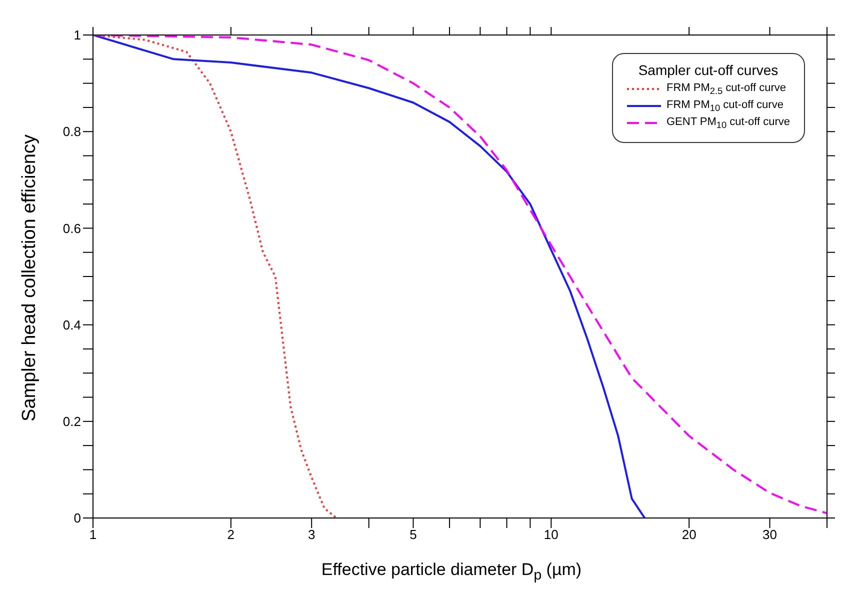  Describe the element at coordinates (312, 534) in the screenshot. I see `x-tick-label: 3` at that location.